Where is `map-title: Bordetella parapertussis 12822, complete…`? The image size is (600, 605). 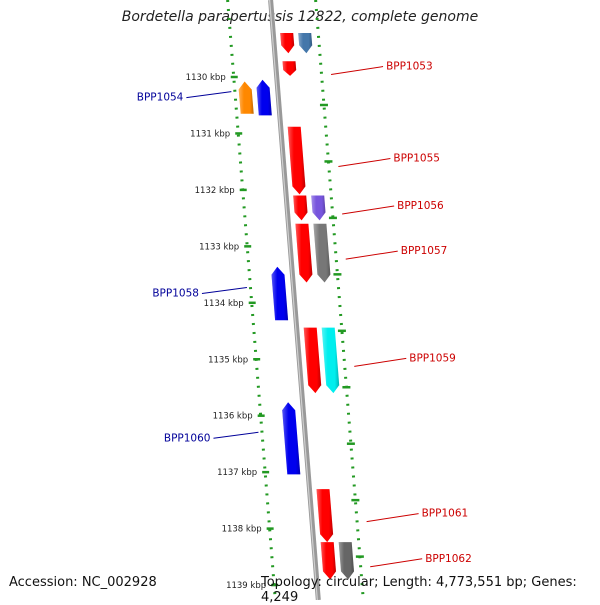
map-title: Bordetella parapertussis 12822, complete… is located at coordinates (300, 17).